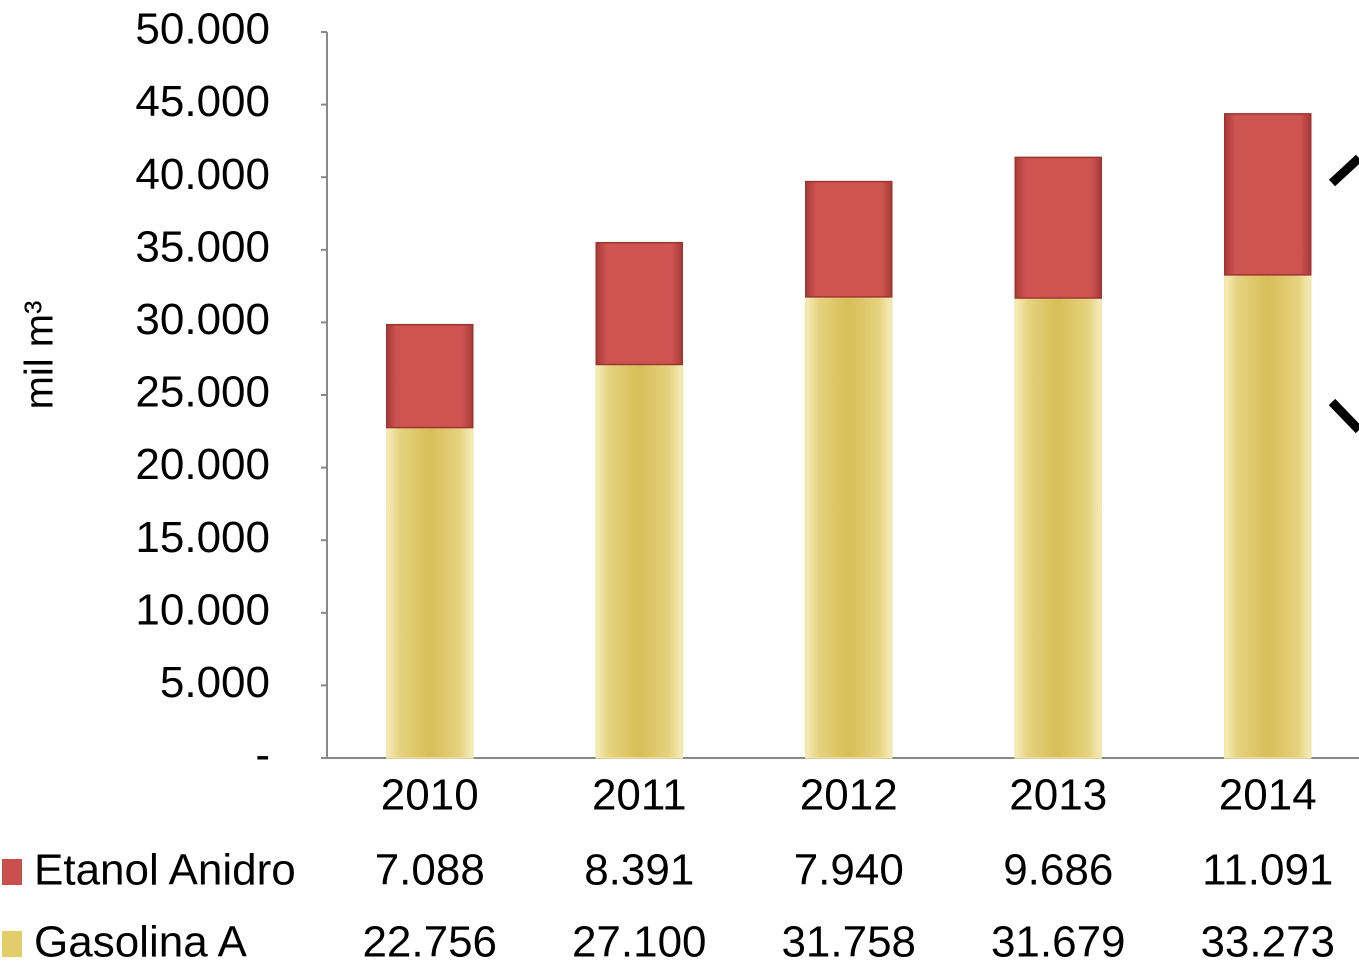 Image resolution: width=1359 pixels, height=968 pixels. I want to click on table-value: 9.686, so click(1058, 870).